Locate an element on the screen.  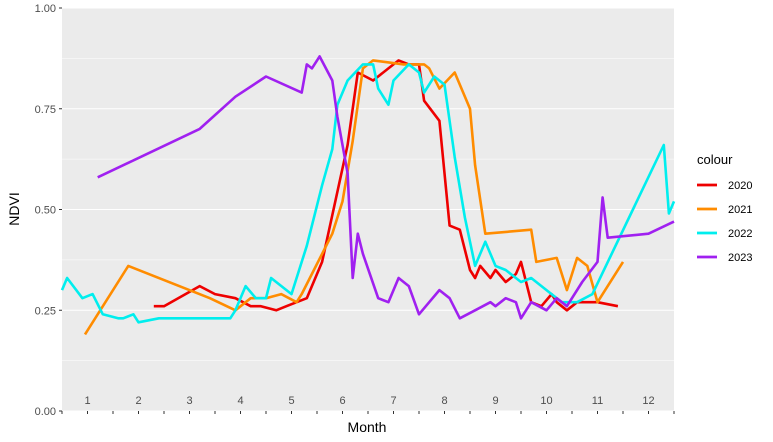
x-tick-label: 4 is located at coordinates (240, 401).